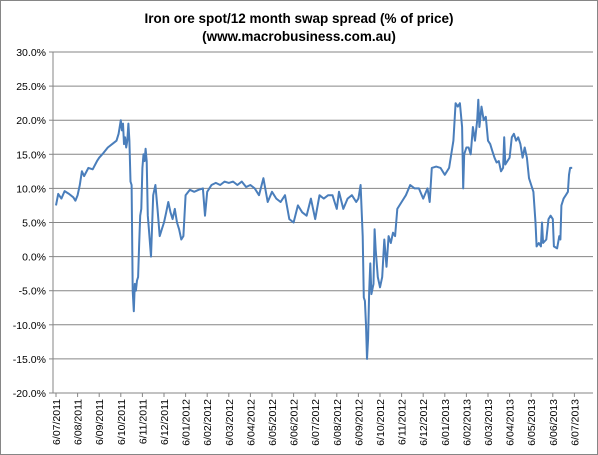  I want to click on x-tick-label: 6/02/2013, so click(467, 422).